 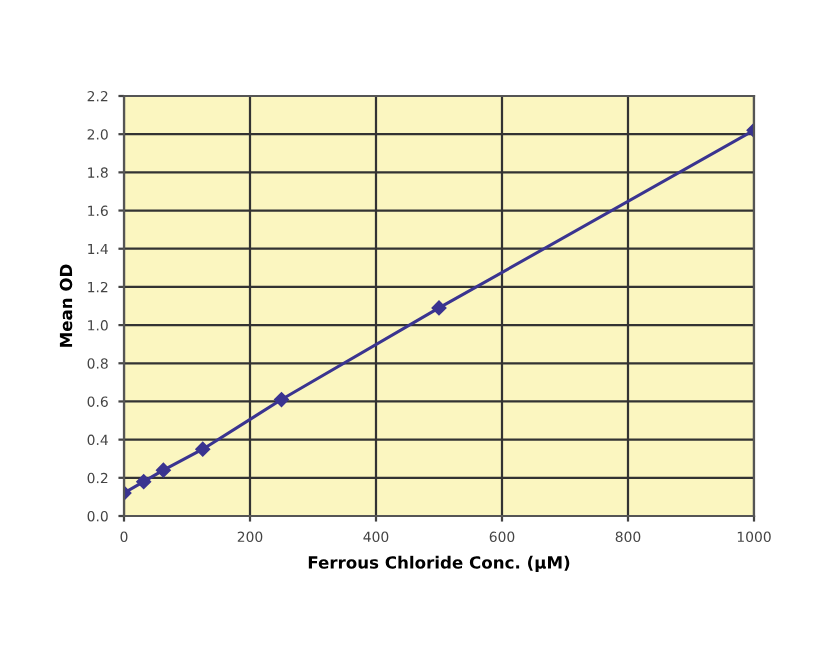 What do you see at coordinates (66, 305) in the screenshot?
I see `y-axis-title: Mean OD` at bounding box center [66, 305].